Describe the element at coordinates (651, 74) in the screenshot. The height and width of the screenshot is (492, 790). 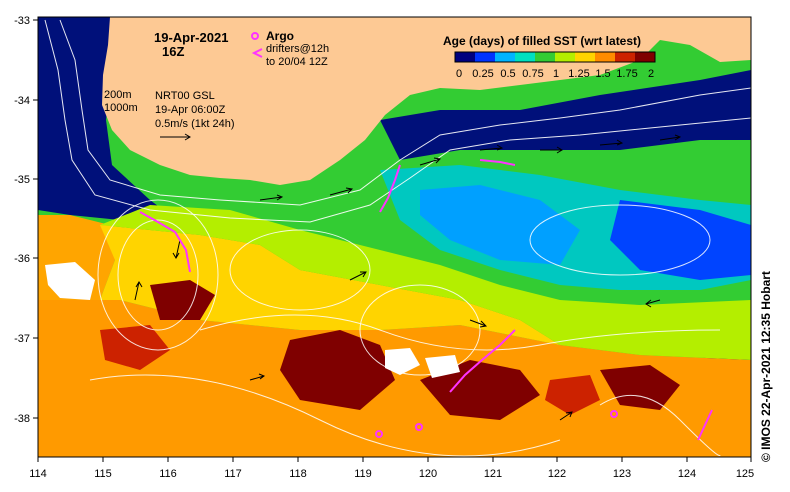
I see `colorbar-tick-label: 2` at that location.